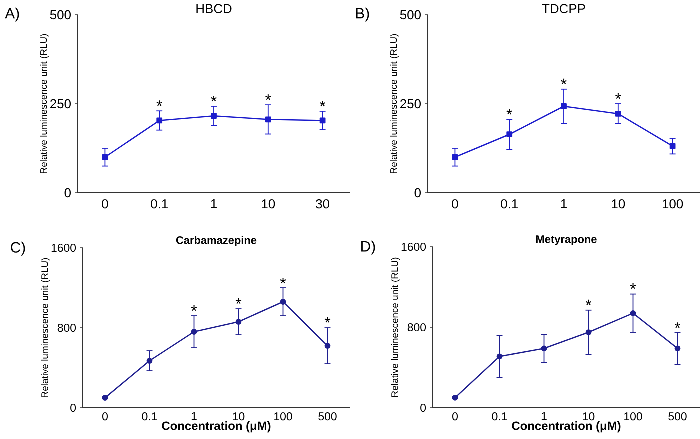 The image size is (700, 439). What do you see at coordinates (12, 15) in the screenshot?
I see `text: A)` at bounding box center [12, 15].